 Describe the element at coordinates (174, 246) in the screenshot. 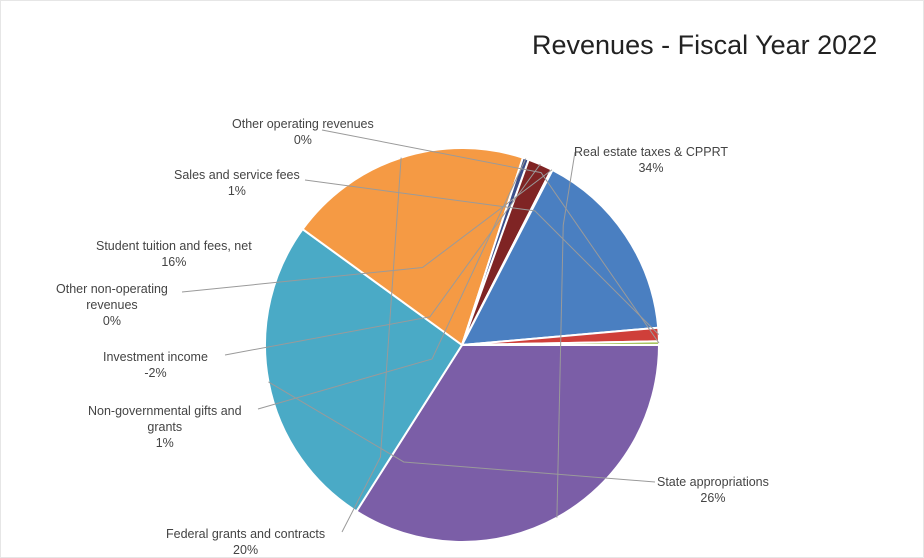

I see `label-tuition-name: Student tuition and fees, net` at that location.